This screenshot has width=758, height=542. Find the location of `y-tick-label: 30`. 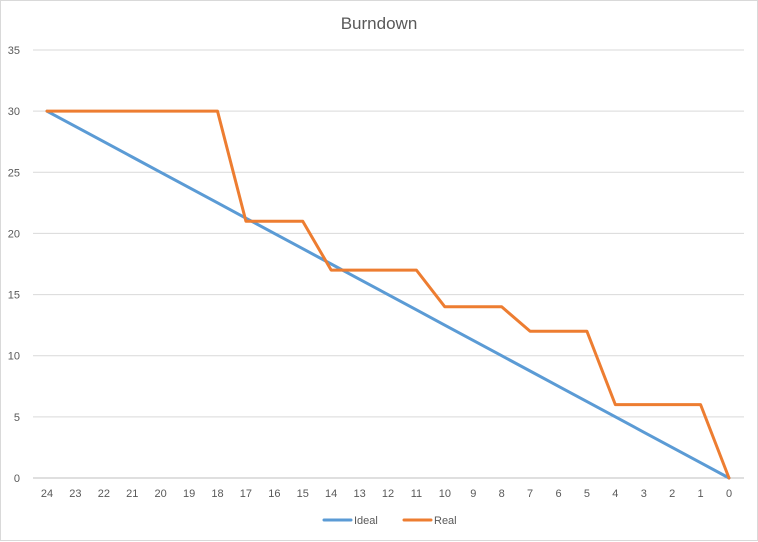

y-tick-label: 30 is located at coordinates (14, 112).